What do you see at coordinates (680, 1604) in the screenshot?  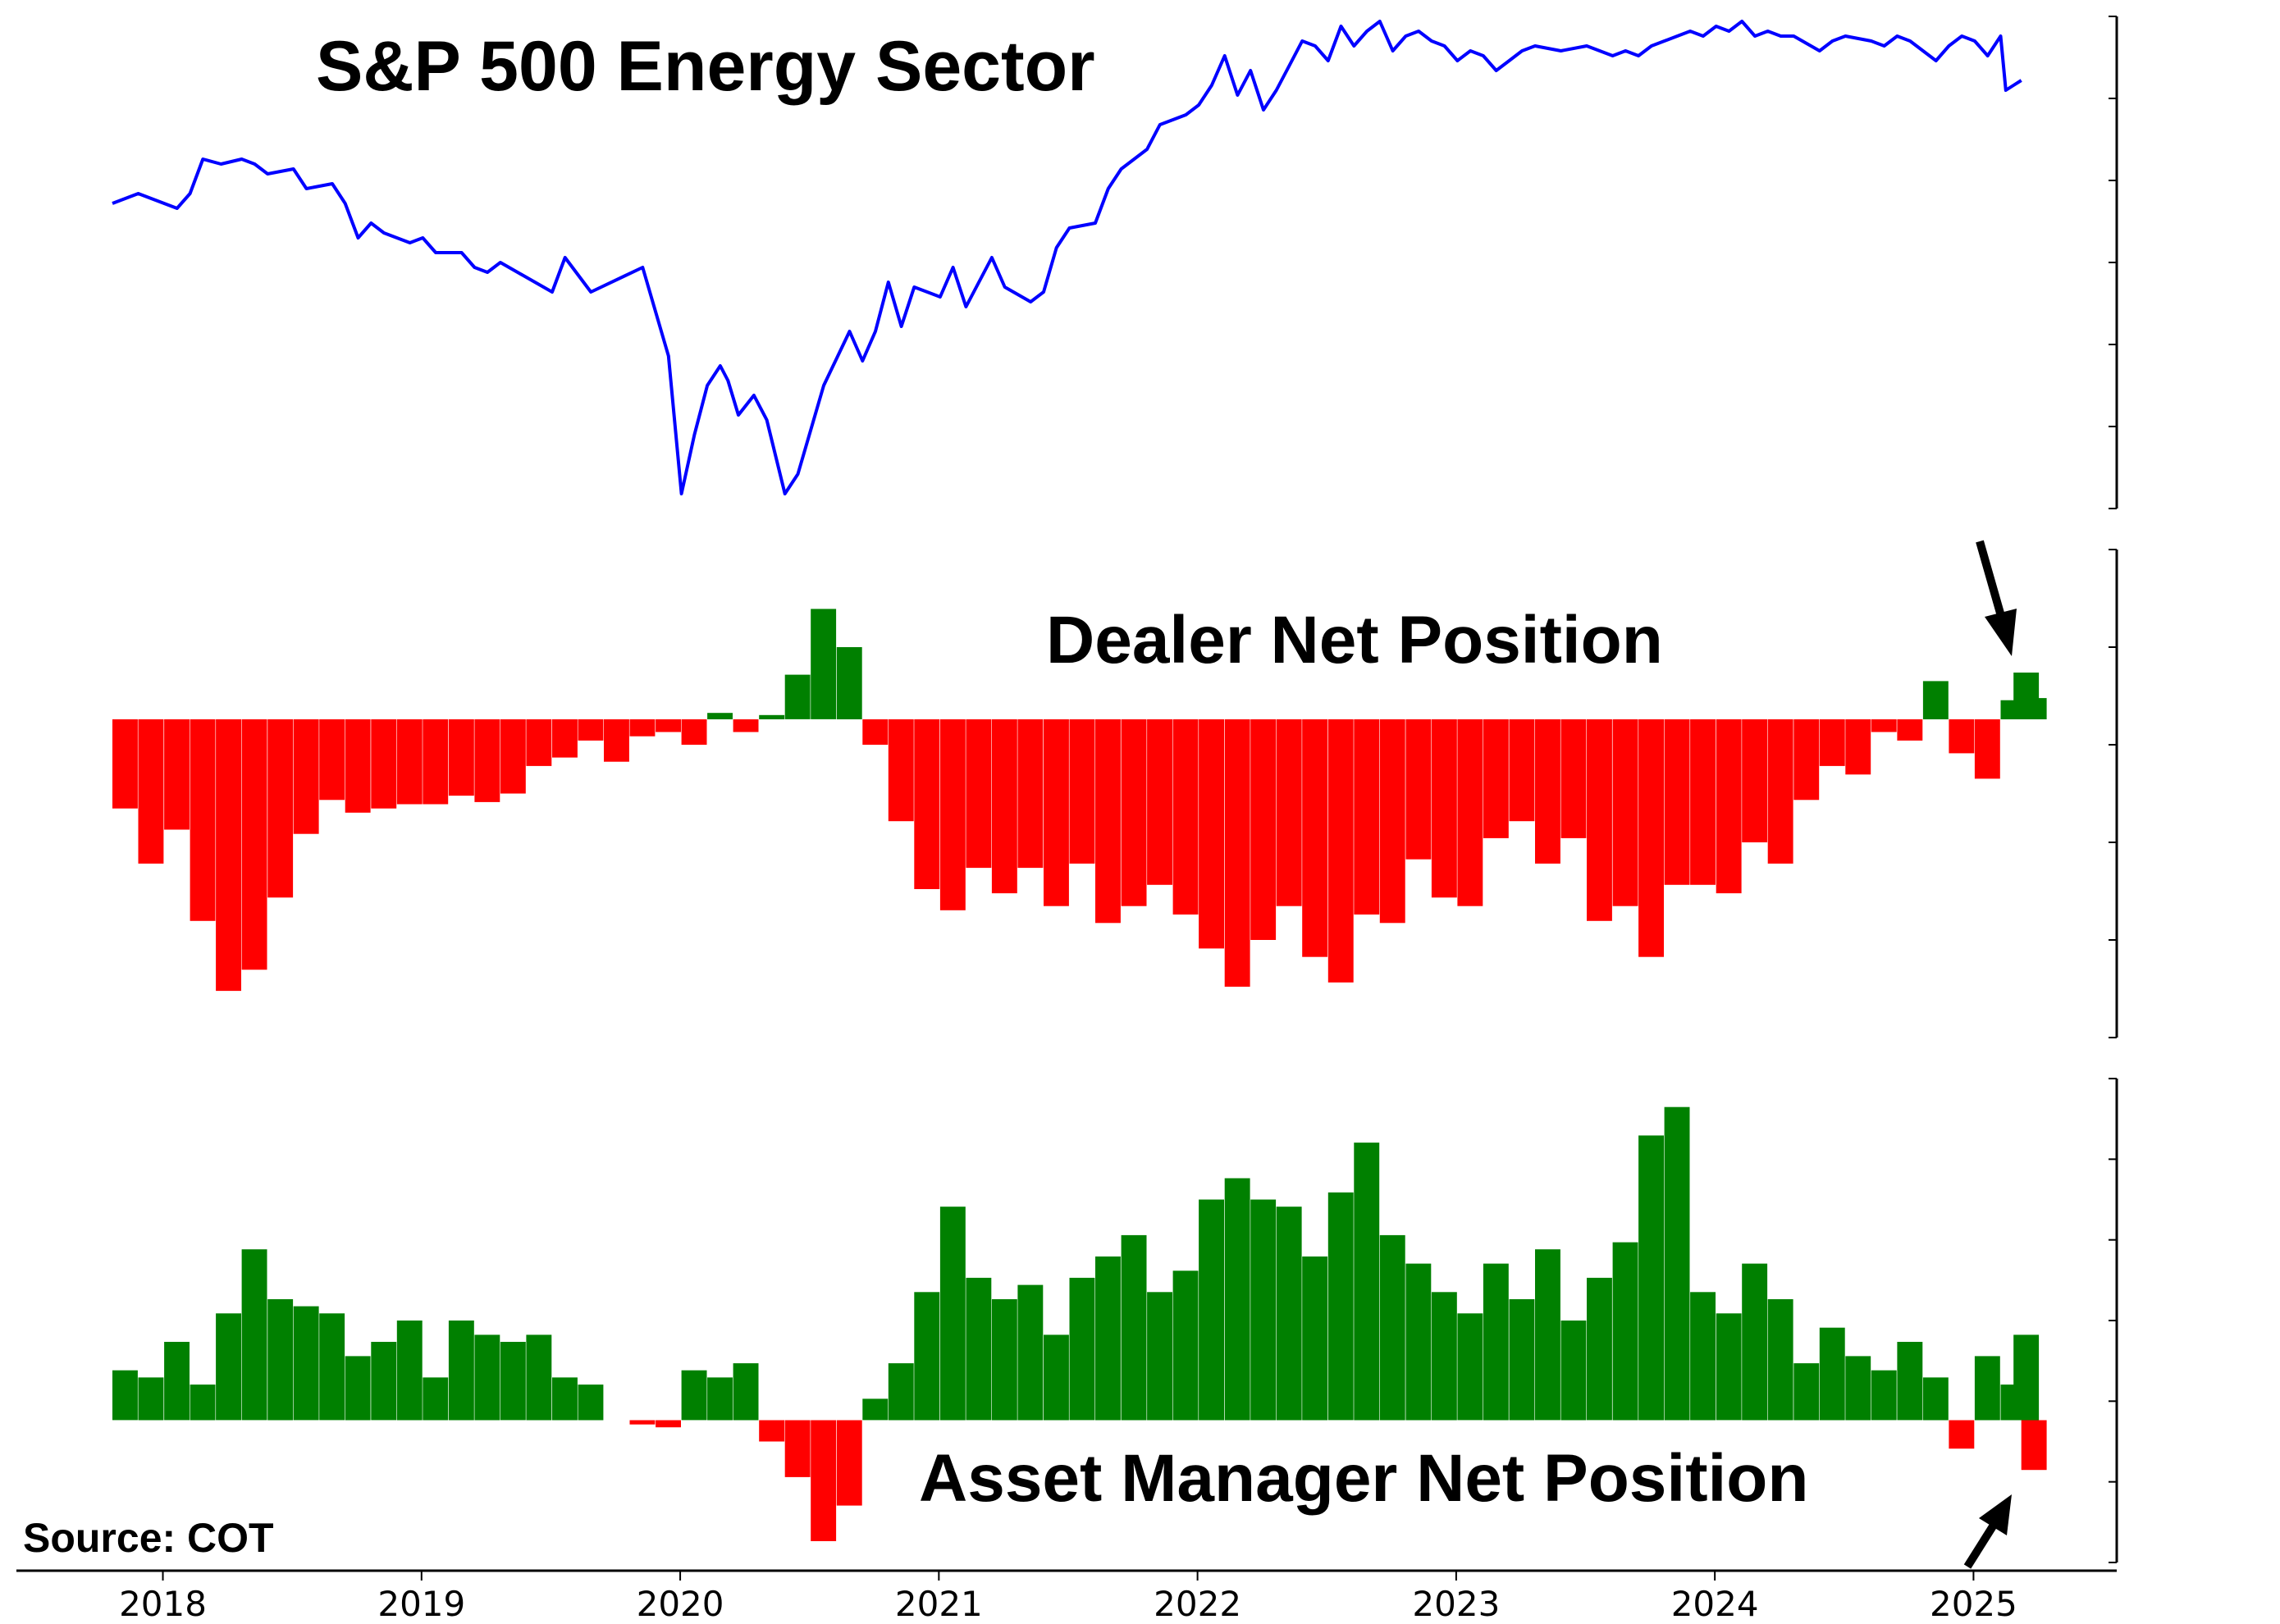 I see `x-tick-label: 2020` at bounding box center [680, 1604].